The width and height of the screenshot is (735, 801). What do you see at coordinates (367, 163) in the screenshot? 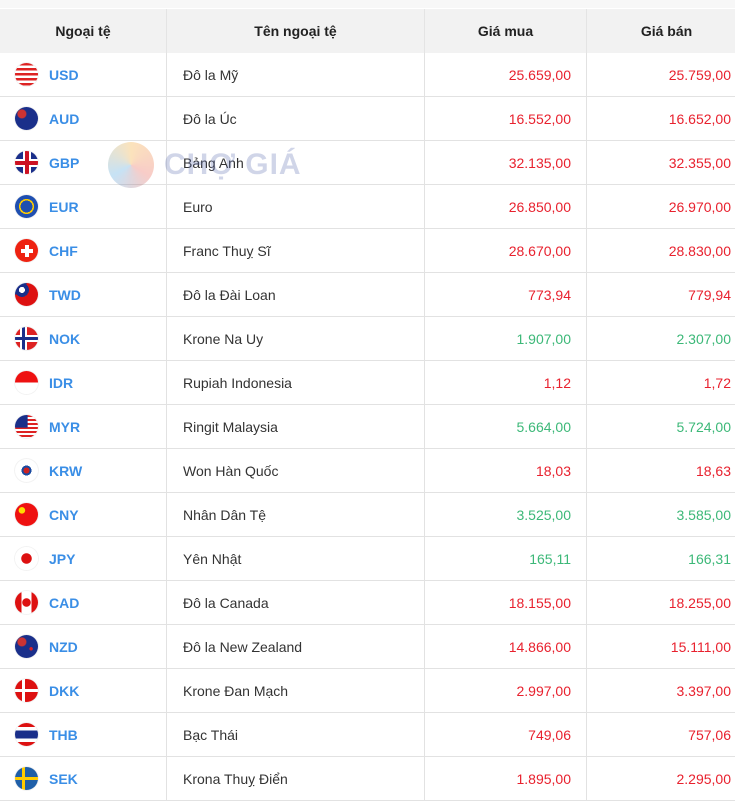
I see `table-row: GBP Bảng Anh 32.135,00 32.355,00` at bounding box center [367, 163].